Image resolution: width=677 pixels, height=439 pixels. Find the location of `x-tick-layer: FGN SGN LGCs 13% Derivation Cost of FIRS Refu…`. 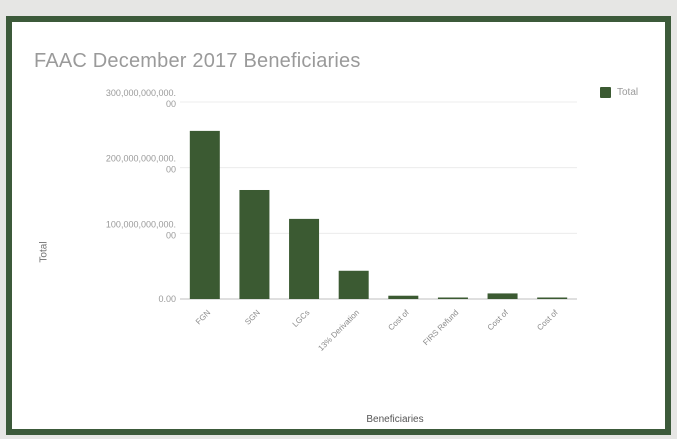

x-tick-layer: FGN SGN LGCs 13% Derivation Cost of FIRS Refu… is located at coordinates (377, 330).